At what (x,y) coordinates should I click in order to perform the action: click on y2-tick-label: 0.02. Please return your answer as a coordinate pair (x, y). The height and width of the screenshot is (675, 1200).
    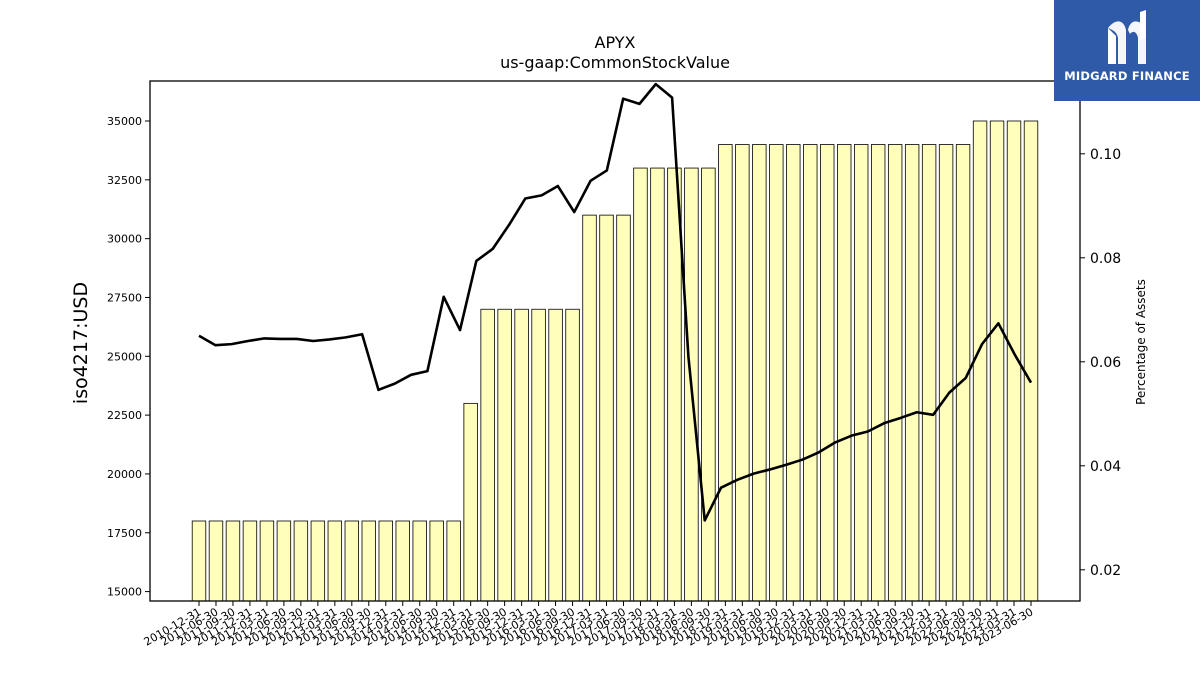
    Looking at the image, I should click on (1105, 571).